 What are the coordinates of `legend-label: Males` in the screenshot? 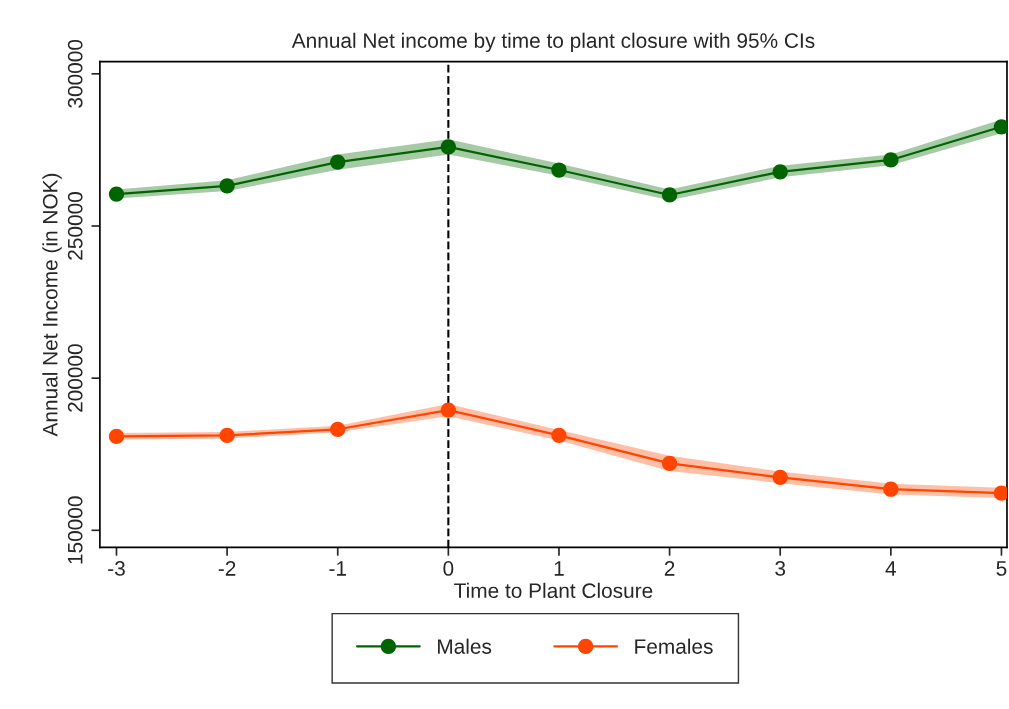 It's located at (465, 646).